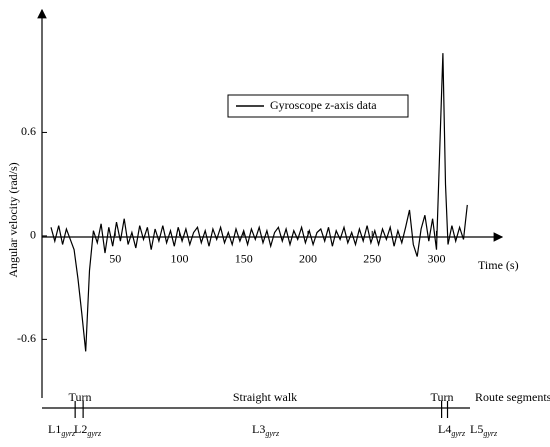 This screenshot has height=447, width=550. Describe the element at coordinates (436, 259) in the screenshot. I see `x-tick-label: 300` at that location.